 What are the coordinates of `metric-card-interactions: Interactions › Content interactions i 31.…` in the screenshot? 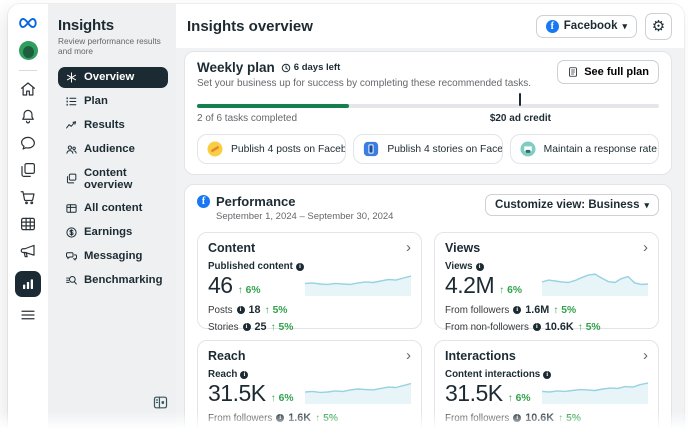 It's located at (546, 386).